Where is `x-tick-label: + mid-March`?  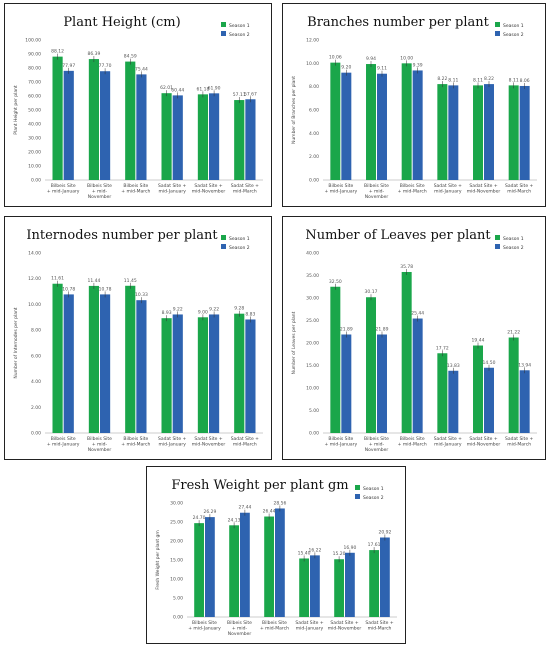 x-tick-label: + mid-March is located at coordinates (135, 192).